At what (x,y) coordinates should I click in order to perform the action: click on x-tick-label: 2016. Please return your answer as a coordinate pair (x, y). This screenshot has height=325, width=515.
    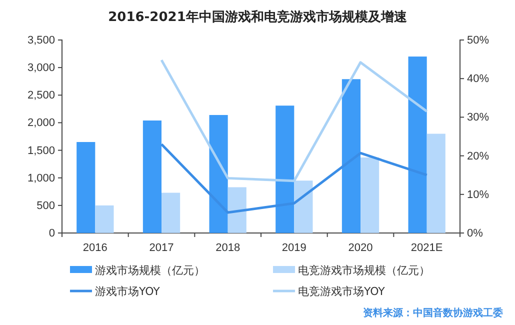
    Looking at the image, I should click on (95, 248).